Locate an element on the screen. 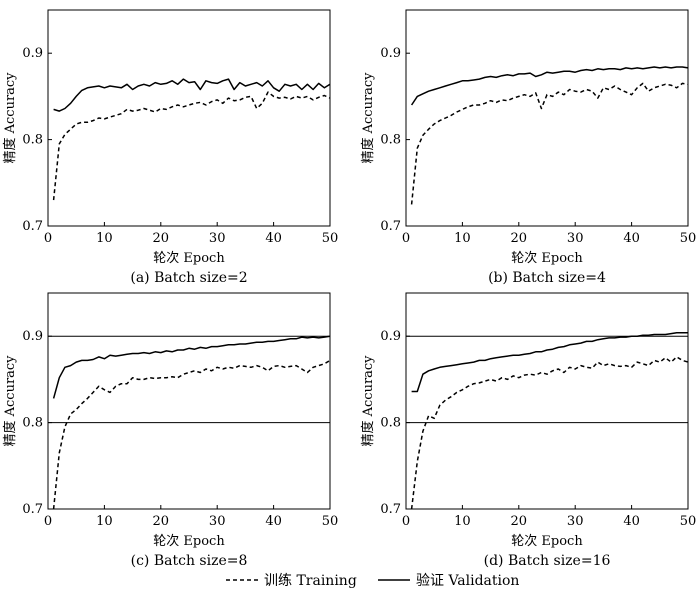 This screenshot has width=700, height=591. y-tick-label-d: 0.8 is located at coordinates (390, 423).